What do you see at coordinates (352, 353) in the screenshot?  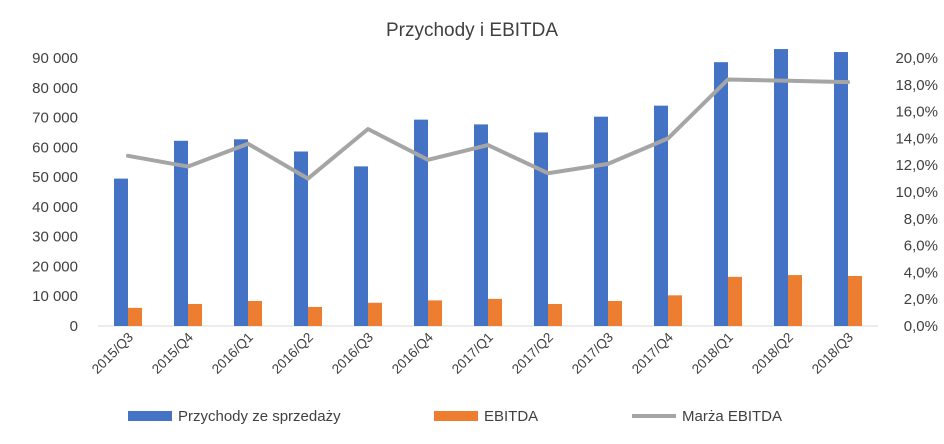 I see `x-tick-label: 2016/Q3` at bounding box center [352, 353].